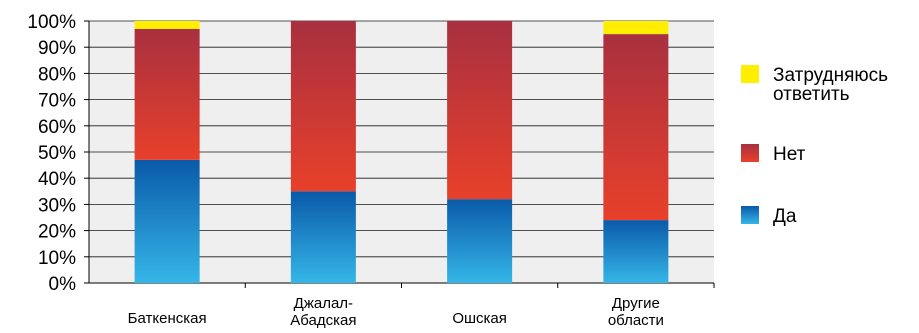  What do you see at coordinates (63, 284) in the screenshot?
I see `y-tick-label: 0%` at bounding box center [63, 284].